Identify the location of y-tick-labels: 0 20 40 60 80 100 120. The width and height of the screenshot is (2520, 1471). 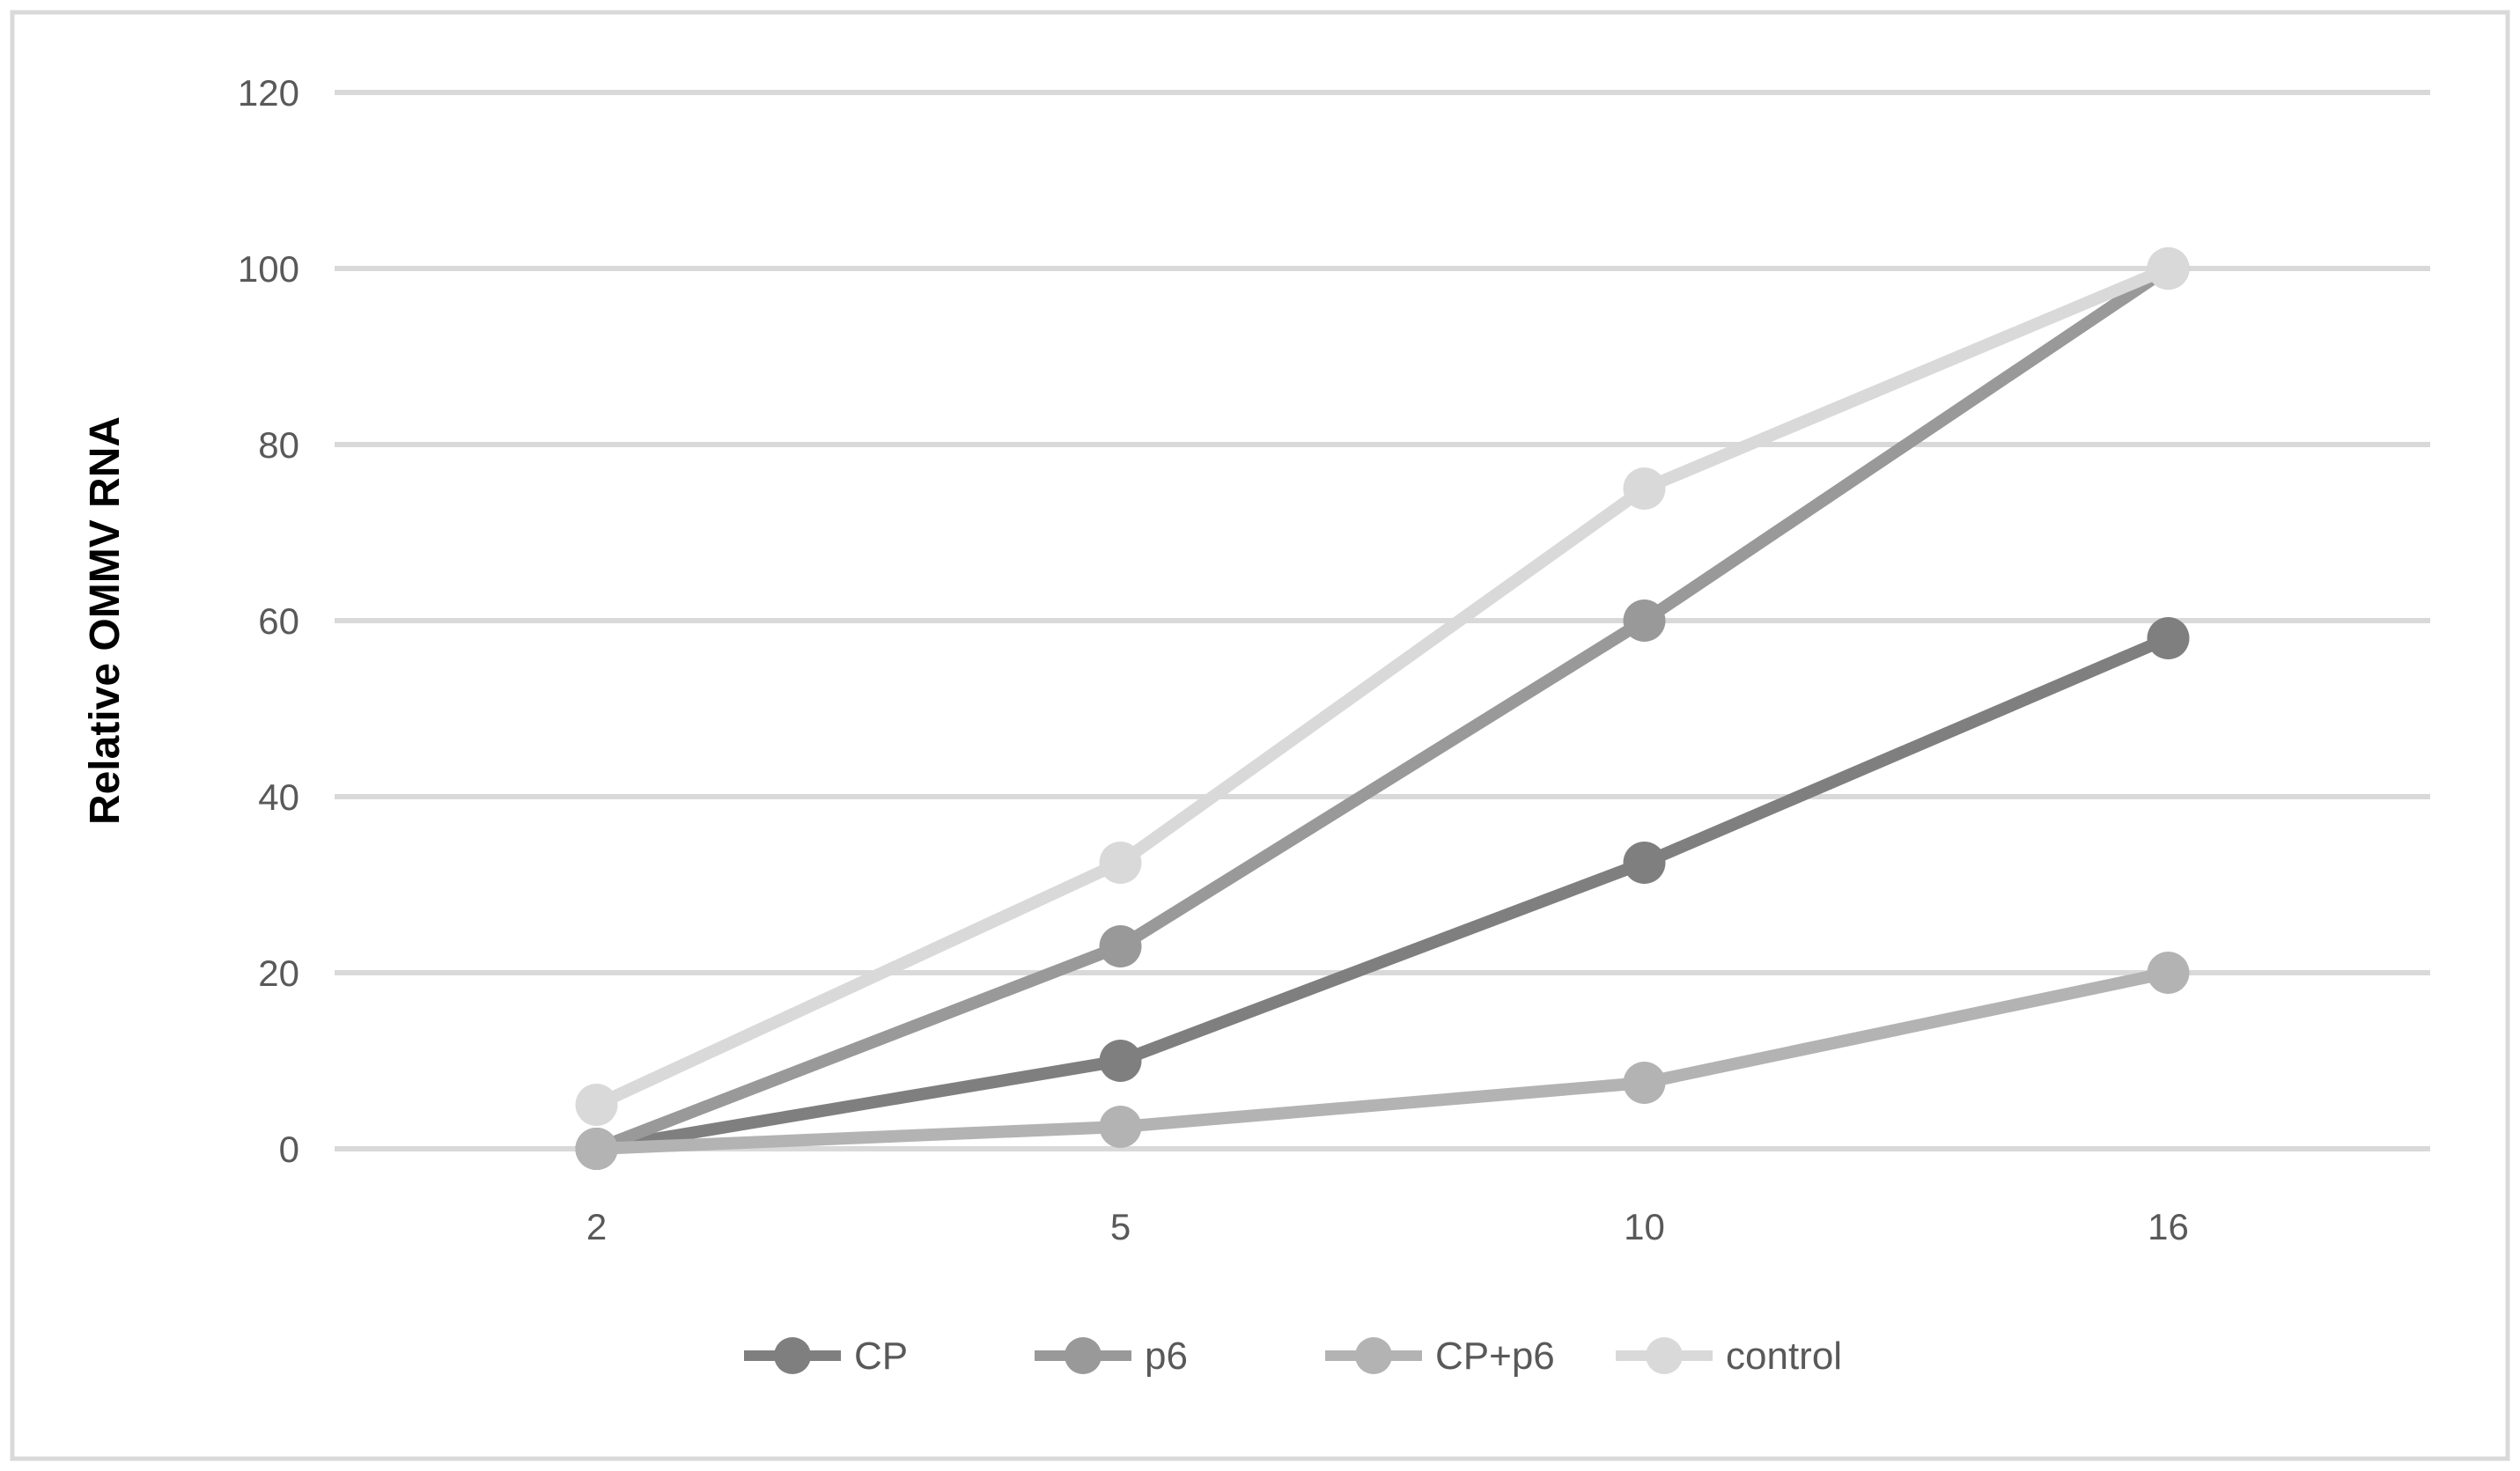
(268, 621).